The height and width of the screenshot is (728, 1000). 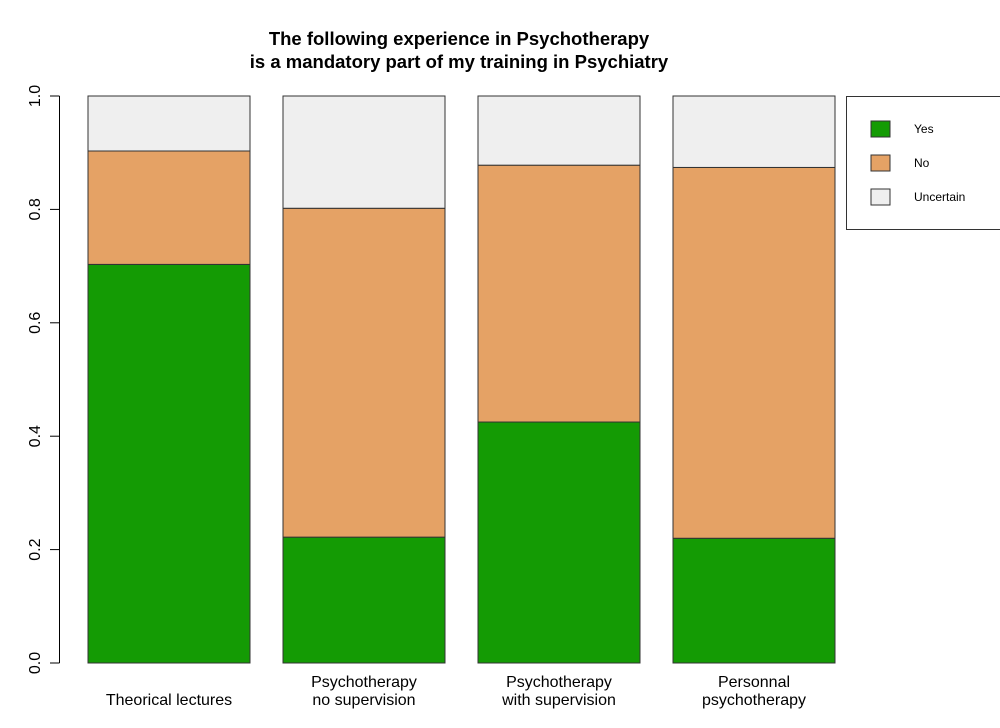 I want to click on y-tick-label: 0.2, so click(x=35, y=549).